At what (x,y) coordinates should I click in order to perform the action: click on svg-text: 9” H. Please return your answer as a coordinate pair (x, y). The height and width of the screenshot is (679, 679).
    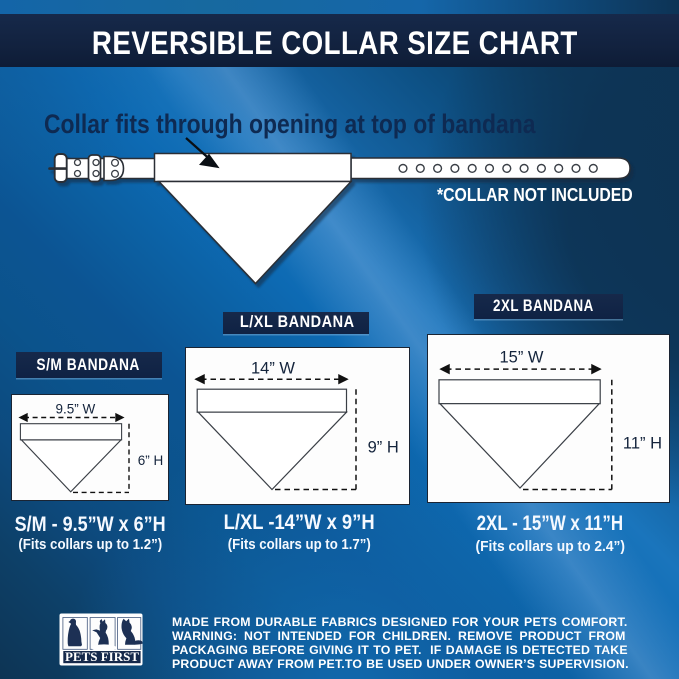
    Looking at the image, I should click on (383, 447).